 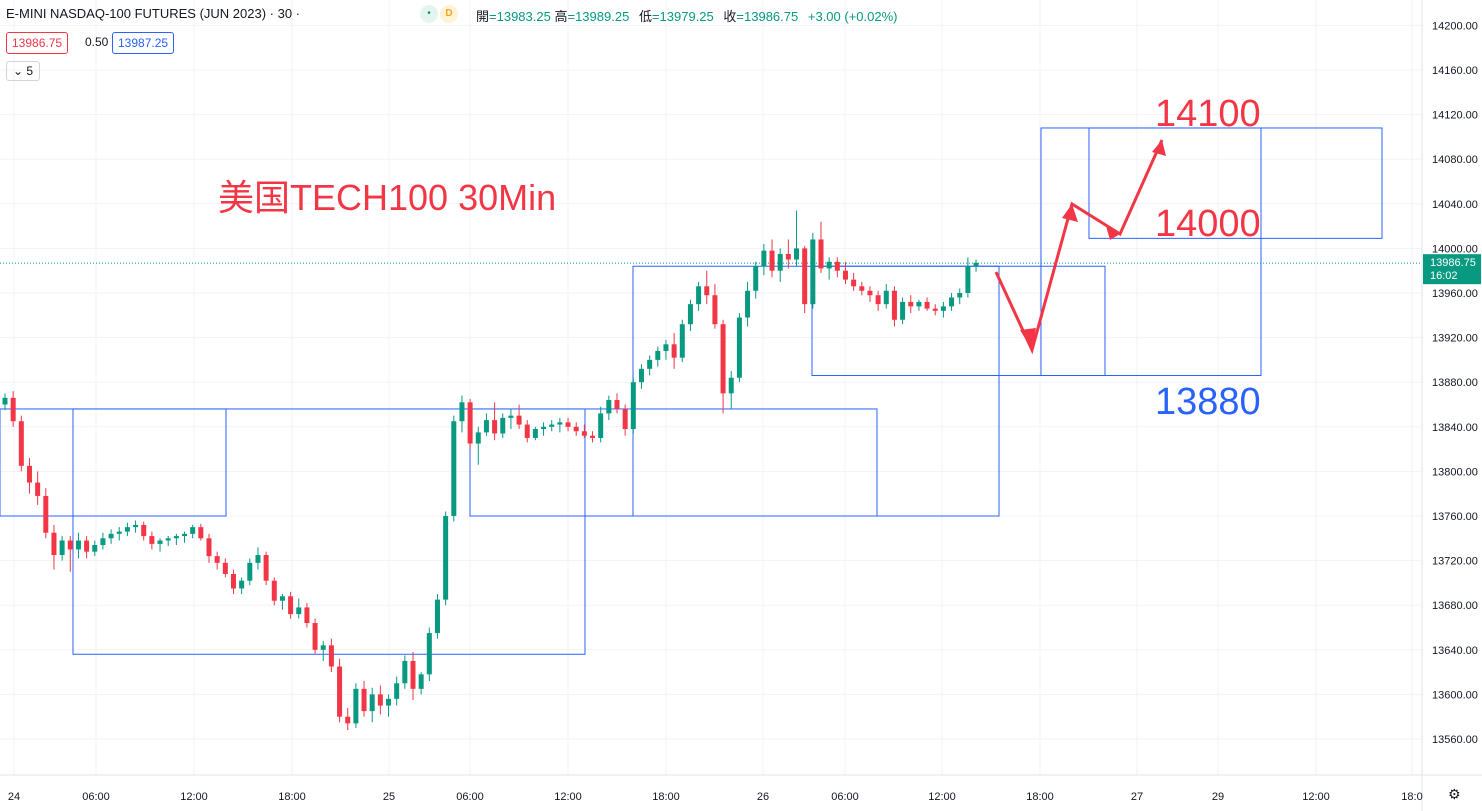 What do you see at coordinates (1455, 249) in the screenshot?
I see `price-tick-label: 14000.00` at bounding box center [1455, 249].